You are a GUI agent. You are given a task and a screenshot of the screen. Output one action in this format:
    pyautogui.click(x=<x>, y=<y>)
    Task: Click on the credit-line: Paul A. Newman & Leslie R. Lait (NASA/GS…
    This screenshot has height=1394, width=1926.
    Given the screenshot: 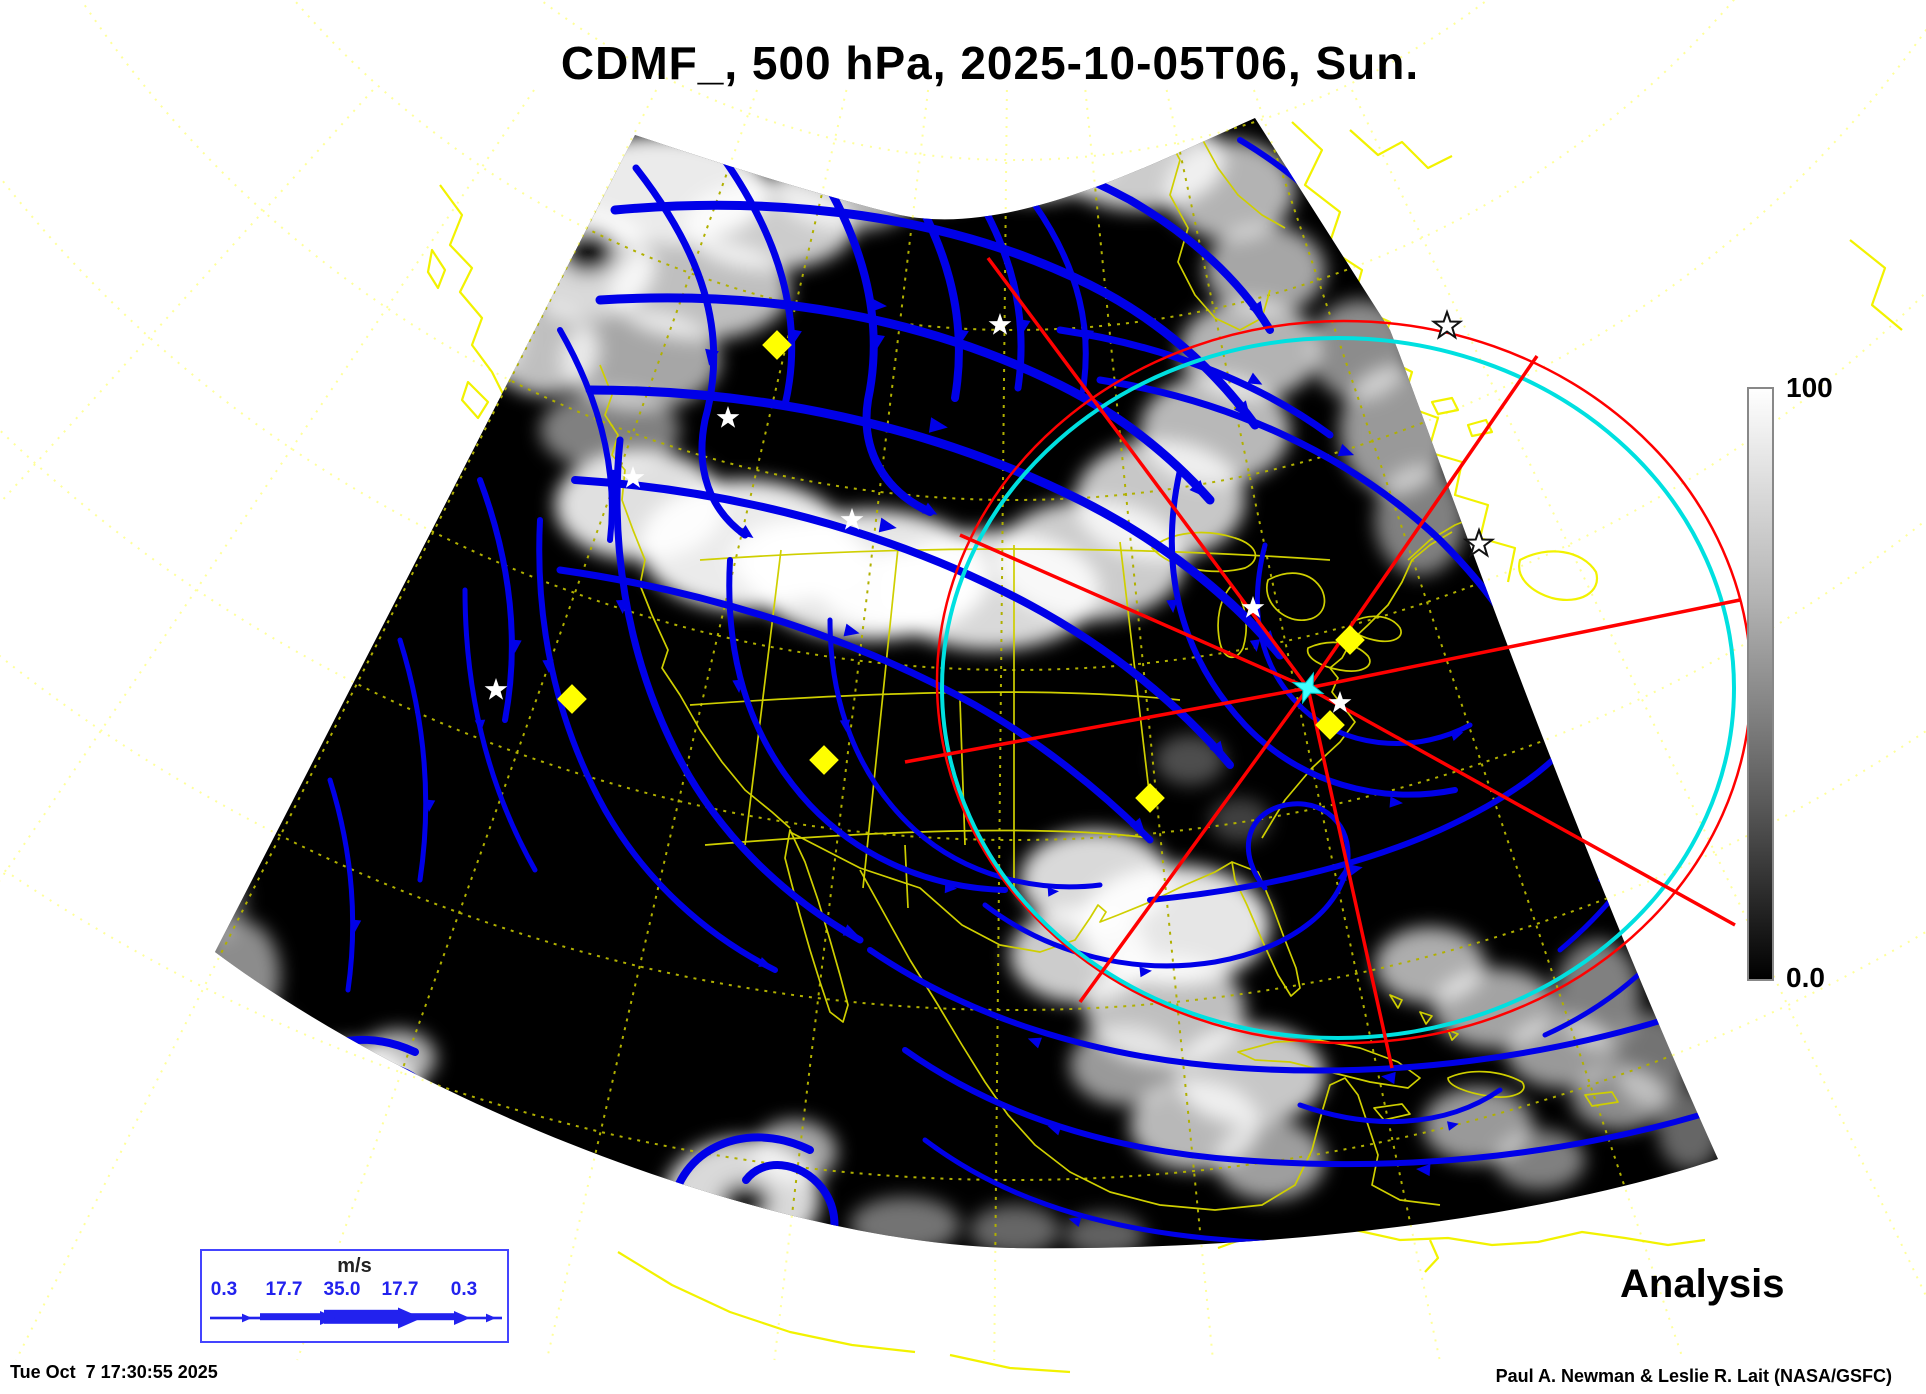 What is the action you would take?
    pyautogui.click(x=1693, y=1376)
    